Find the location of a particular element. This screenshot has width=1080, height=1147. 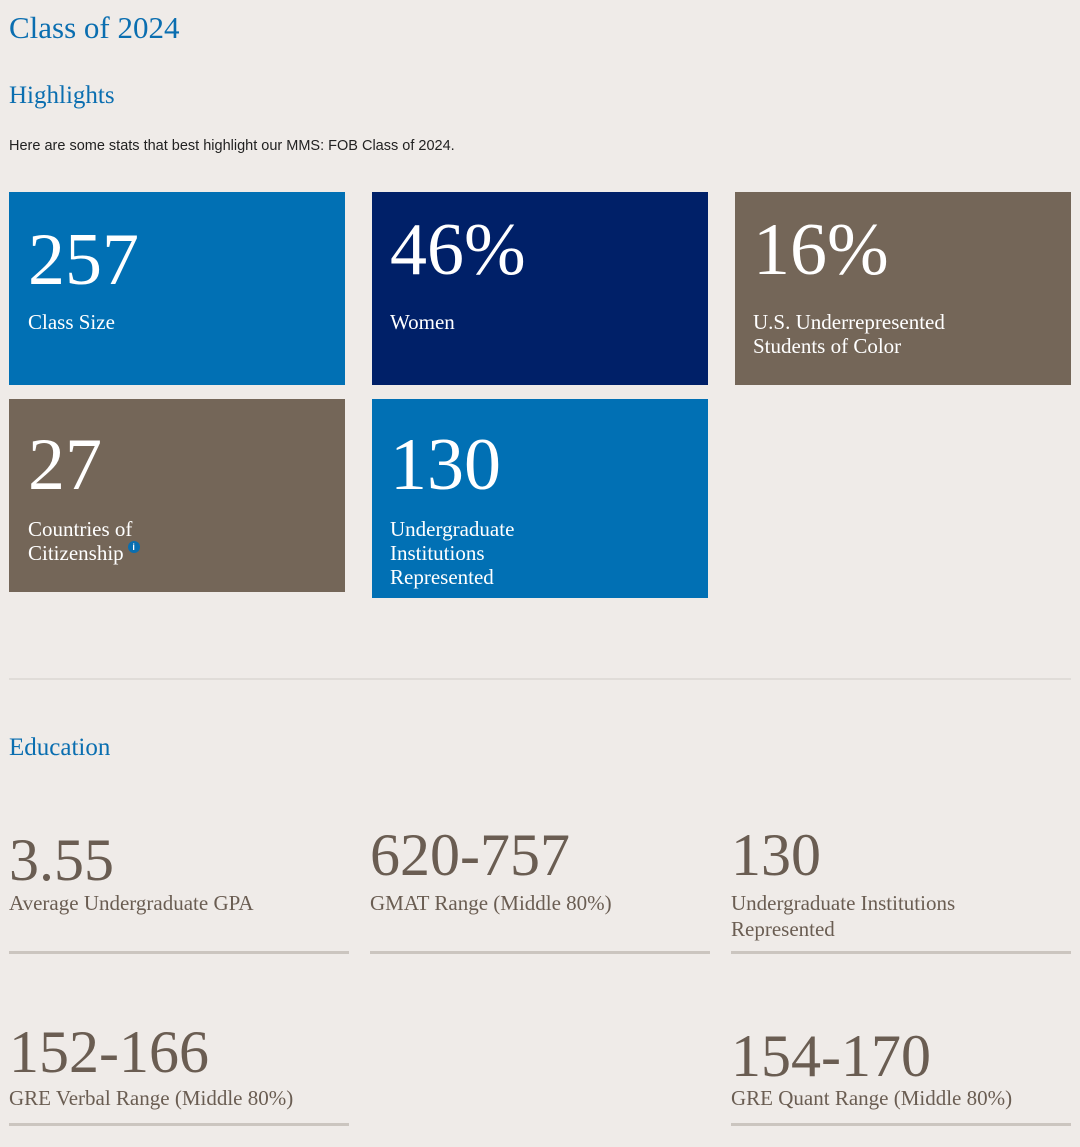

edu-stat-value: 620-757 is located at coordinates (470, 855).